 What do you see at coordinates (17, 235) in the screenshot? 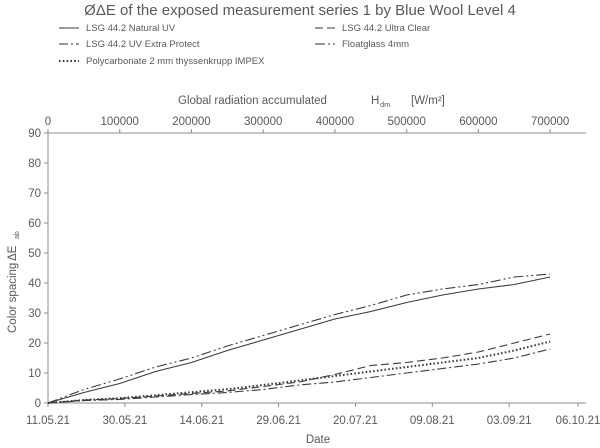
I see `y-axis-symbol-sub: ab` at bounding box center [17, 235].